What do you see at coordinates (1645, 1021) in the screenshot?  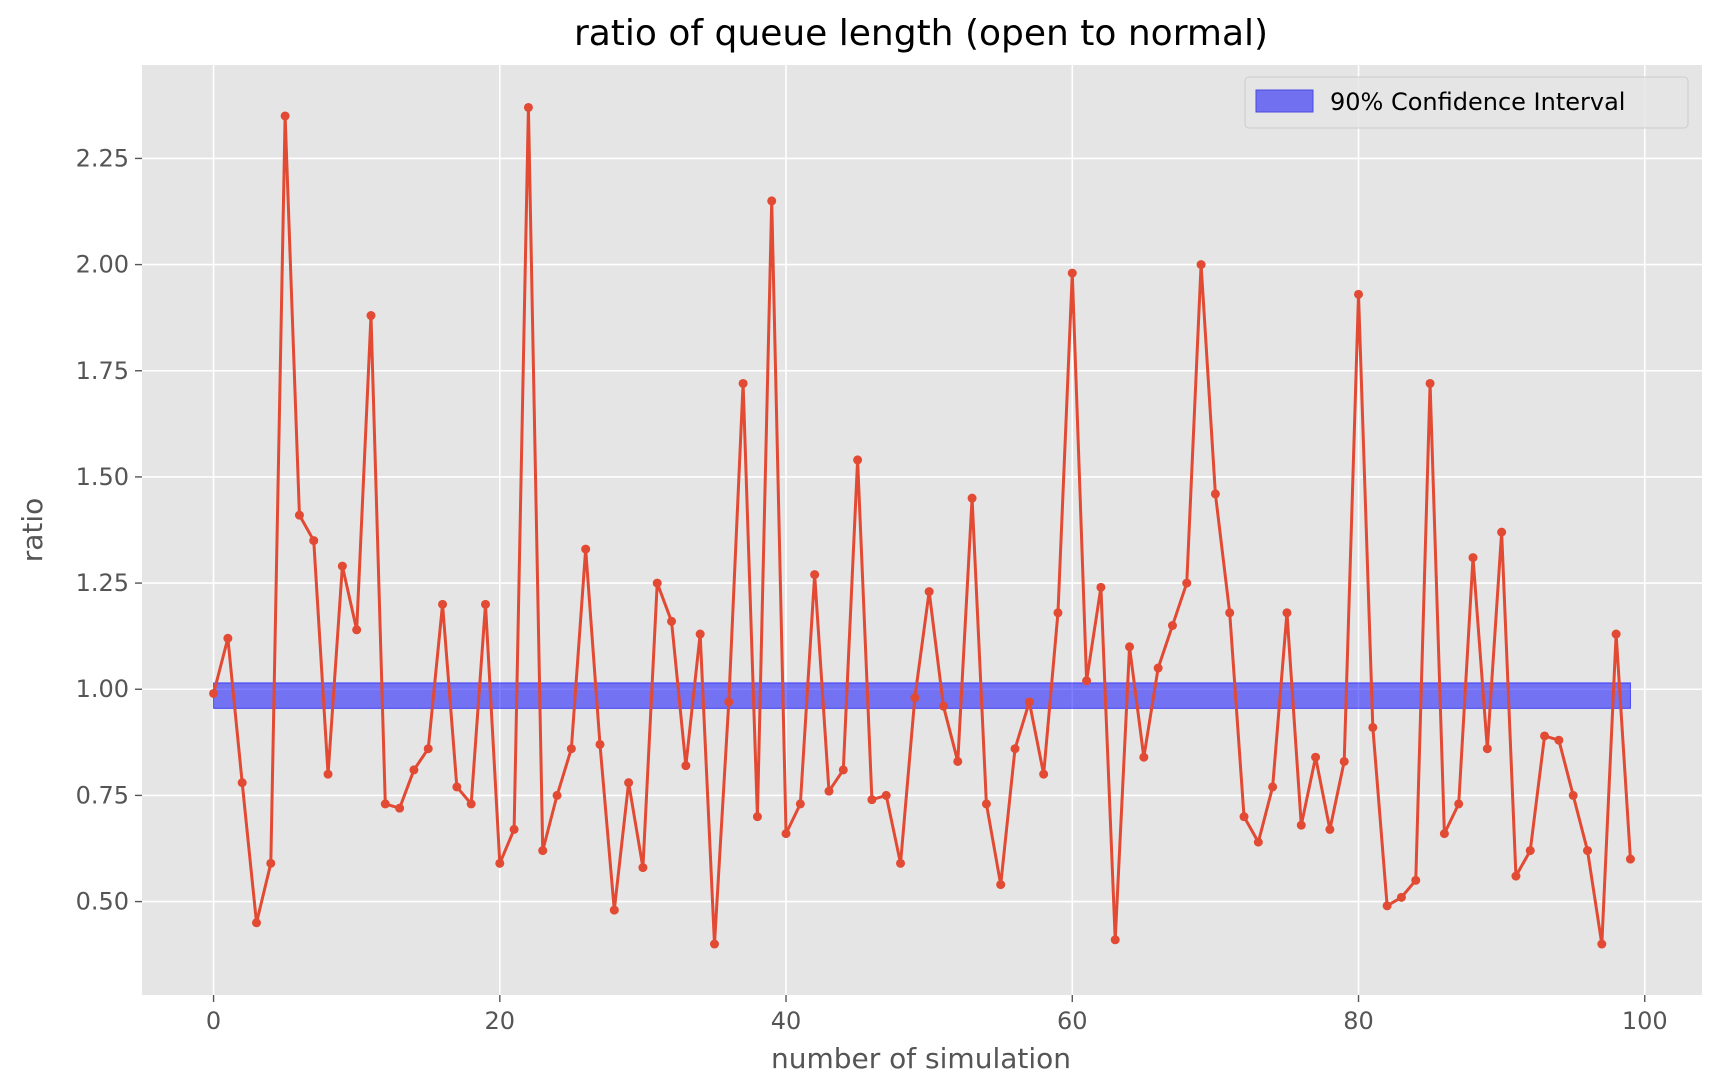 I see `x-tick-label: 100` at bounding box center [1645, 1021].